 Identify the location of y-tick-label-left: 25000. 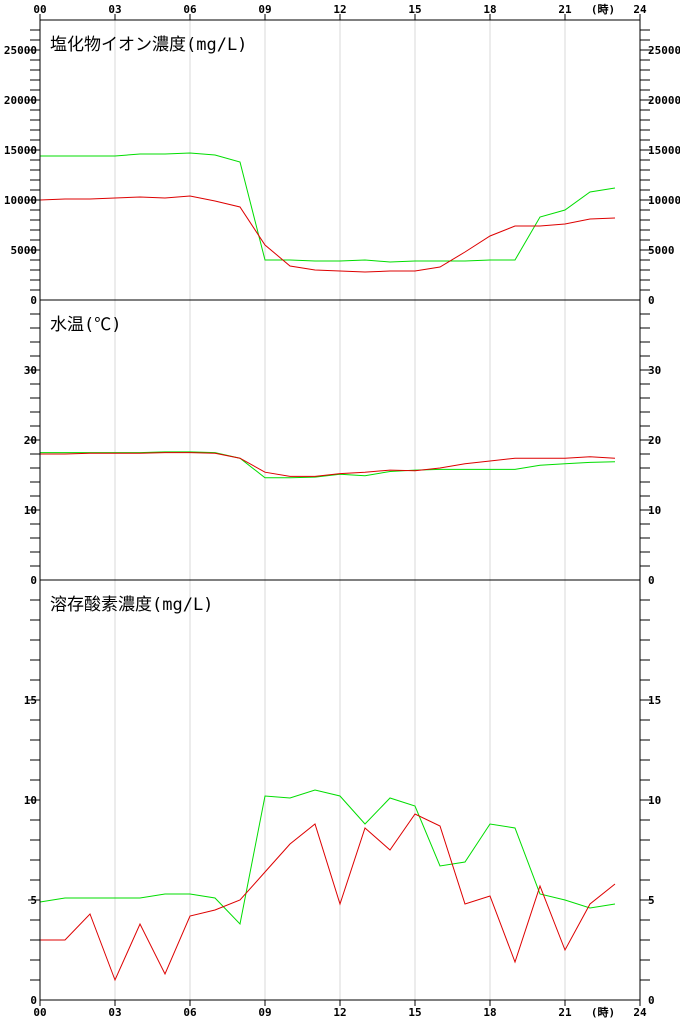
(20, 50).